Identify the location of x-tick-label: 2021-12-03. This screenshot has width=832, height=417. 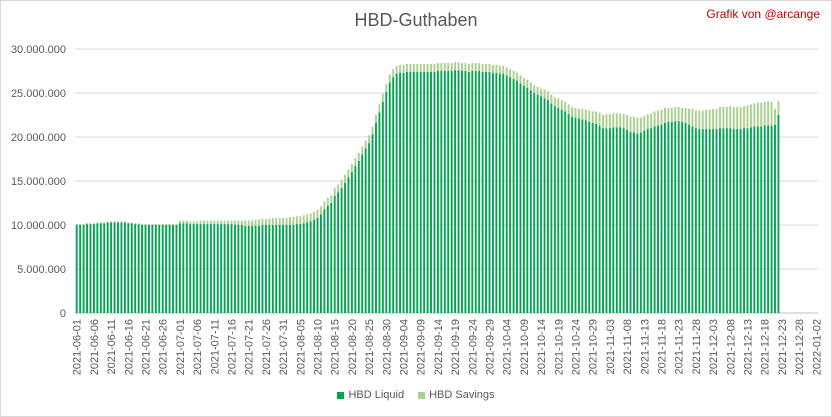
(714, 347).